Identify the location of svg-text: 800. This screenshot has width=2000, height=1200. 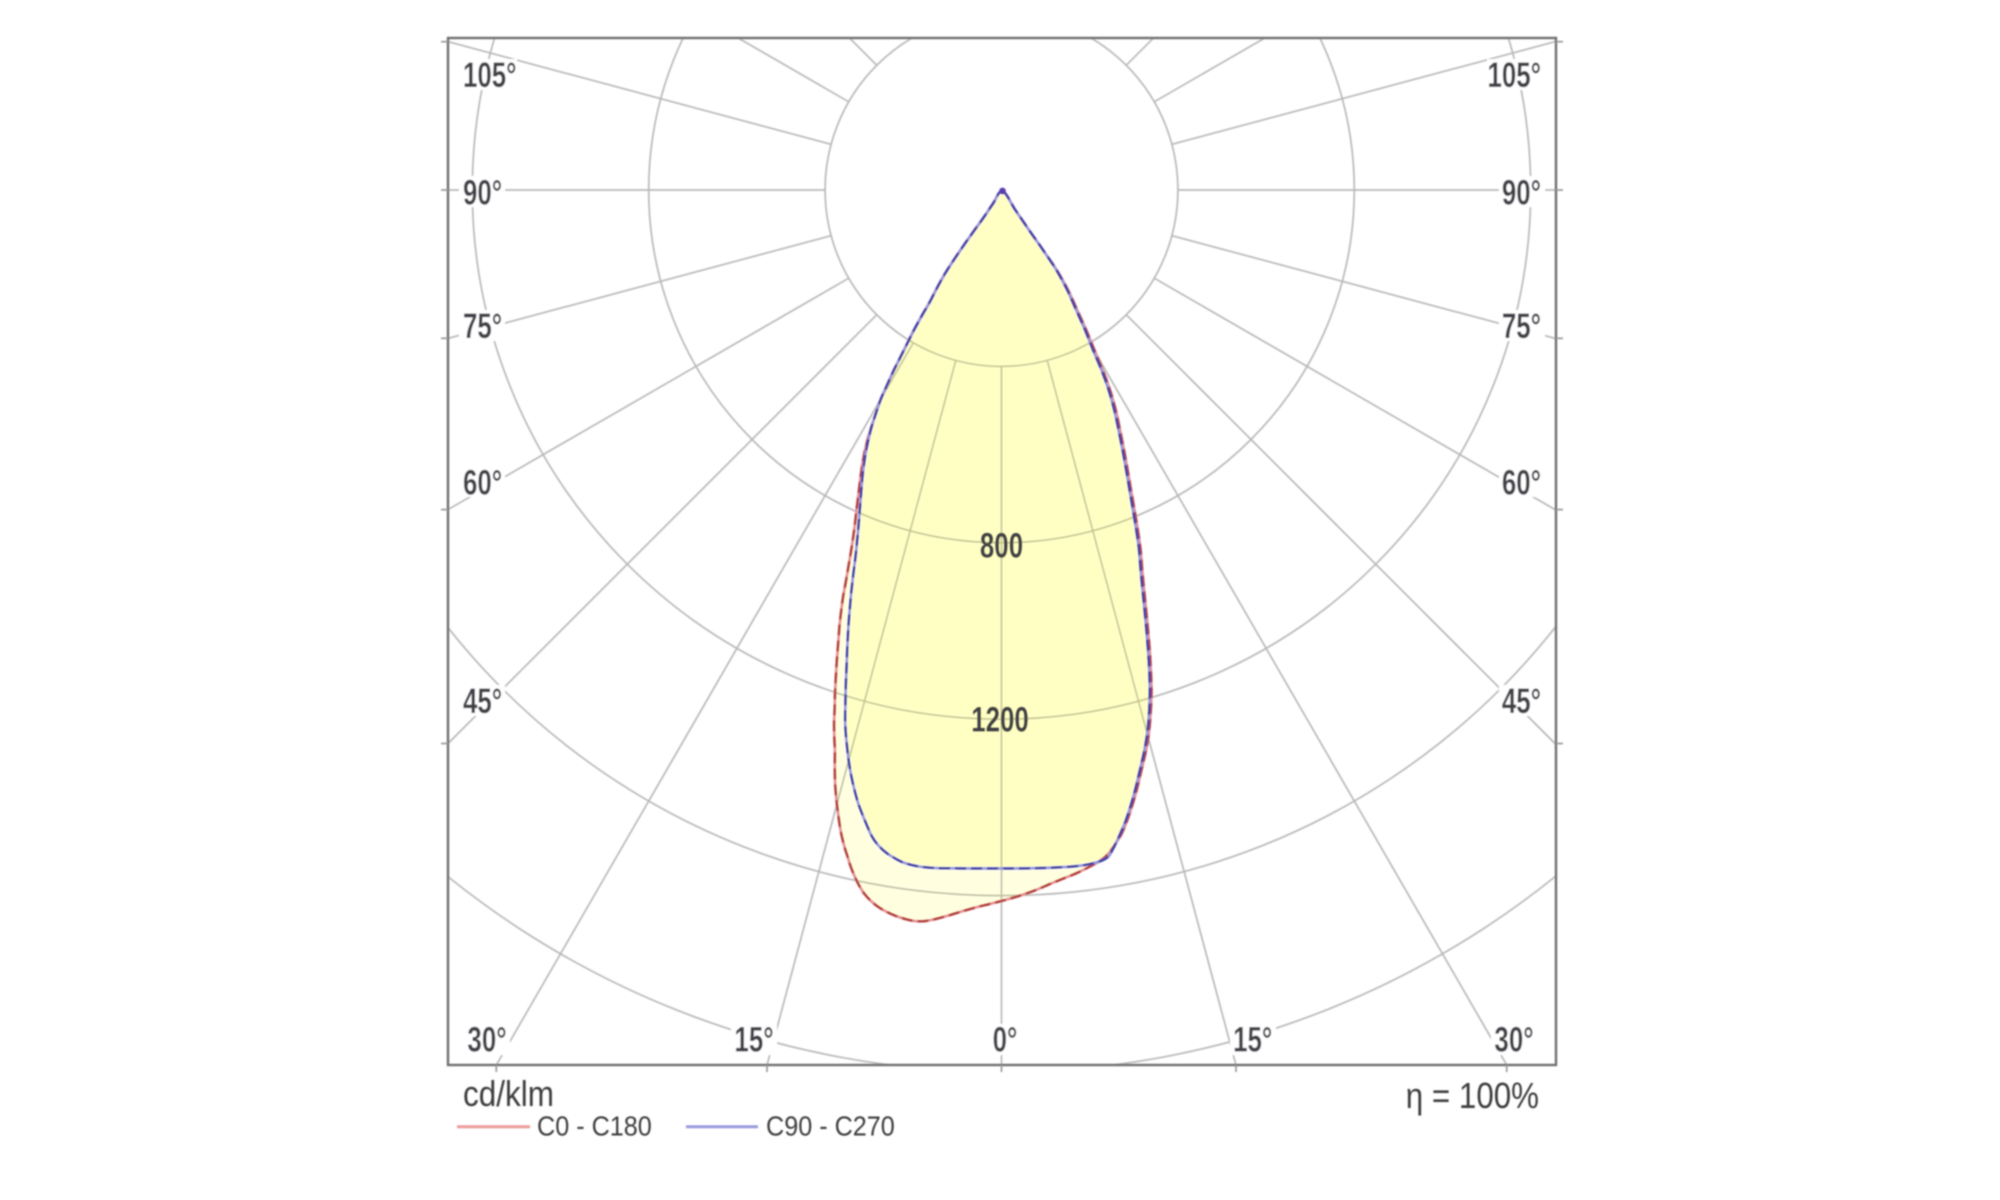
(1001, 545).